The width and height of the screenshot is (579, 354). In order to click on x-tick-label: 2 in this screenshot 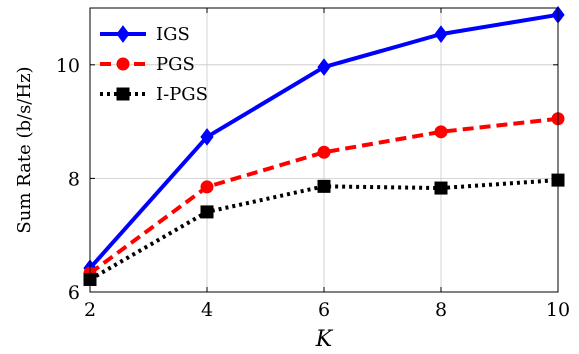, I will do `click(90, 310)`.